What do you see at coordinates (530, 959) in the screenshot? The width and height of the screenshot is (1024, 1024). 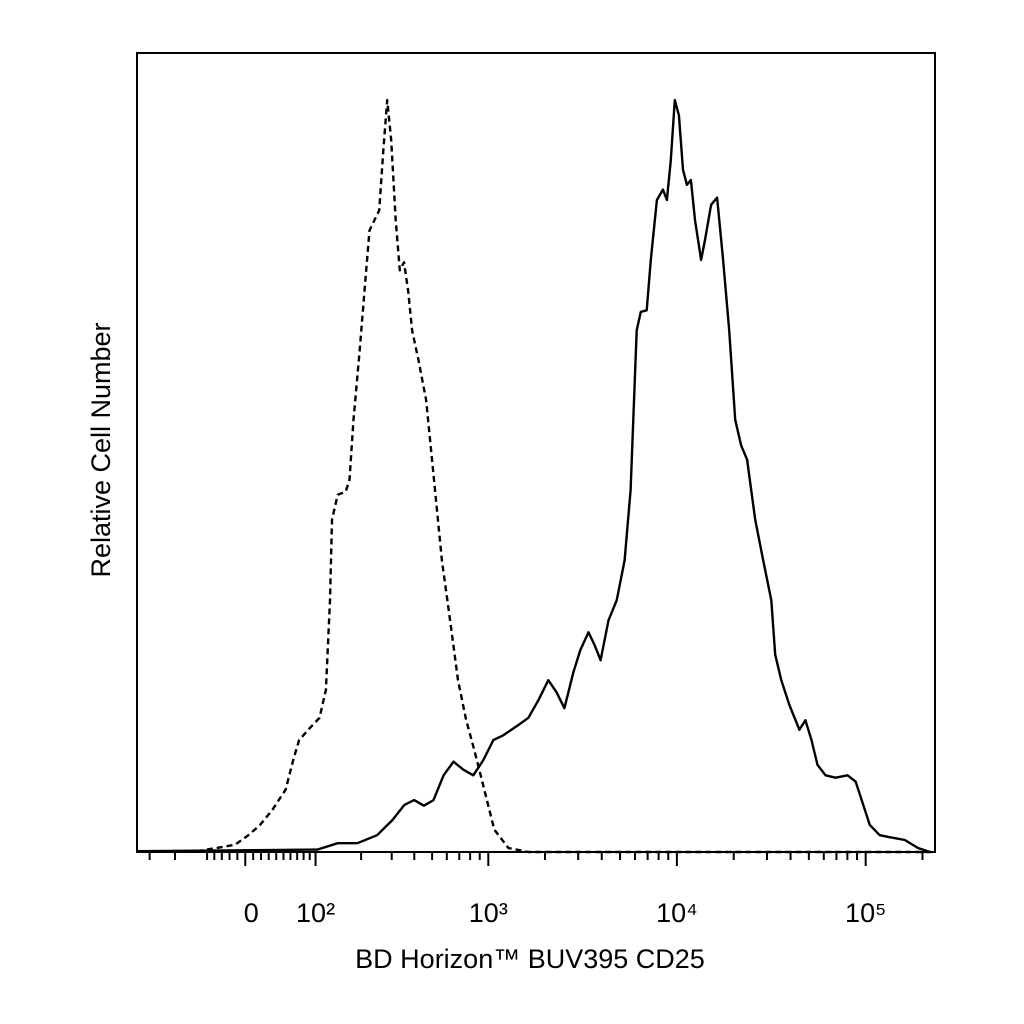 I see `x-axis-title: BD Horizon™ BUV395 CD25` at bounding box center [530, 959].